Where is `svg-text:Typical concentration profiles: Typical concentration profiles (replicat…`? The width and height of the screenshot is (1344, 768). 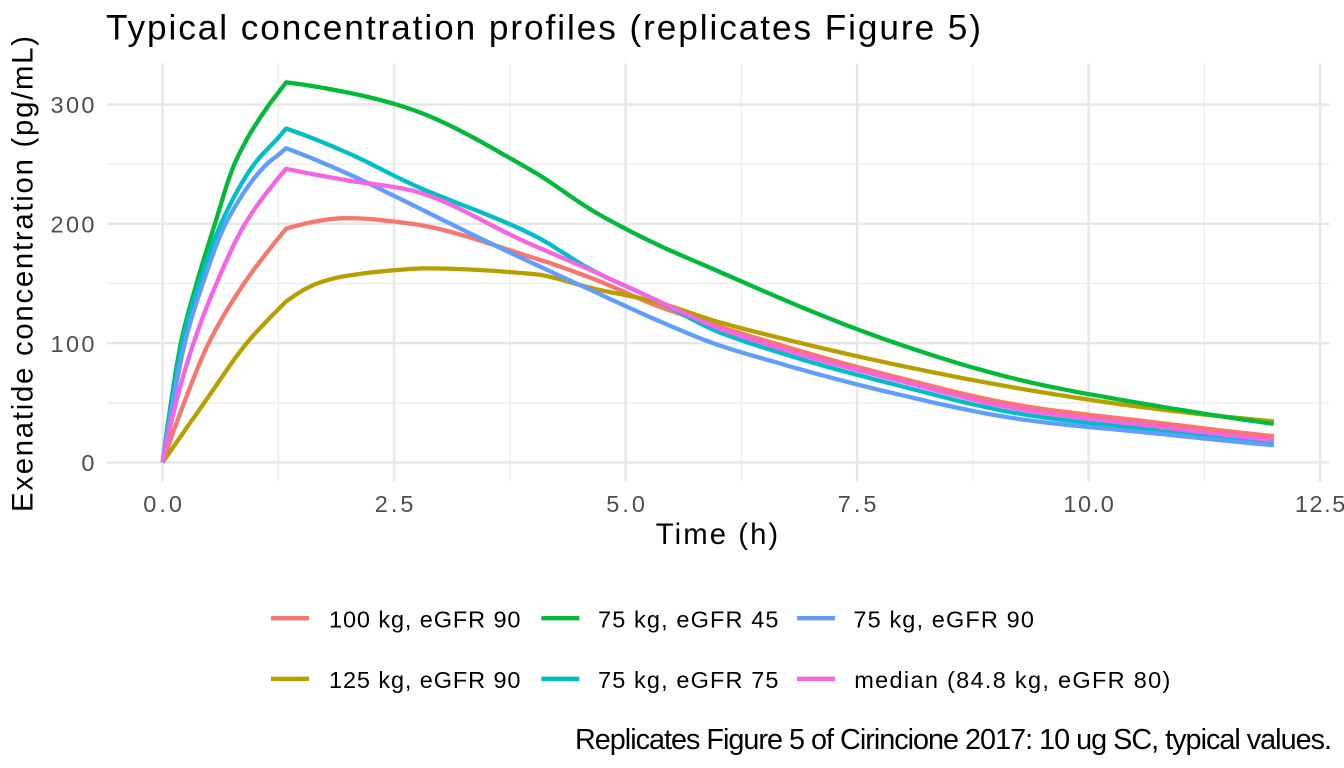
svg-text:Typical concentration profiles: Typical concentration profiles (replicat… is located at coordinates (543, 28).